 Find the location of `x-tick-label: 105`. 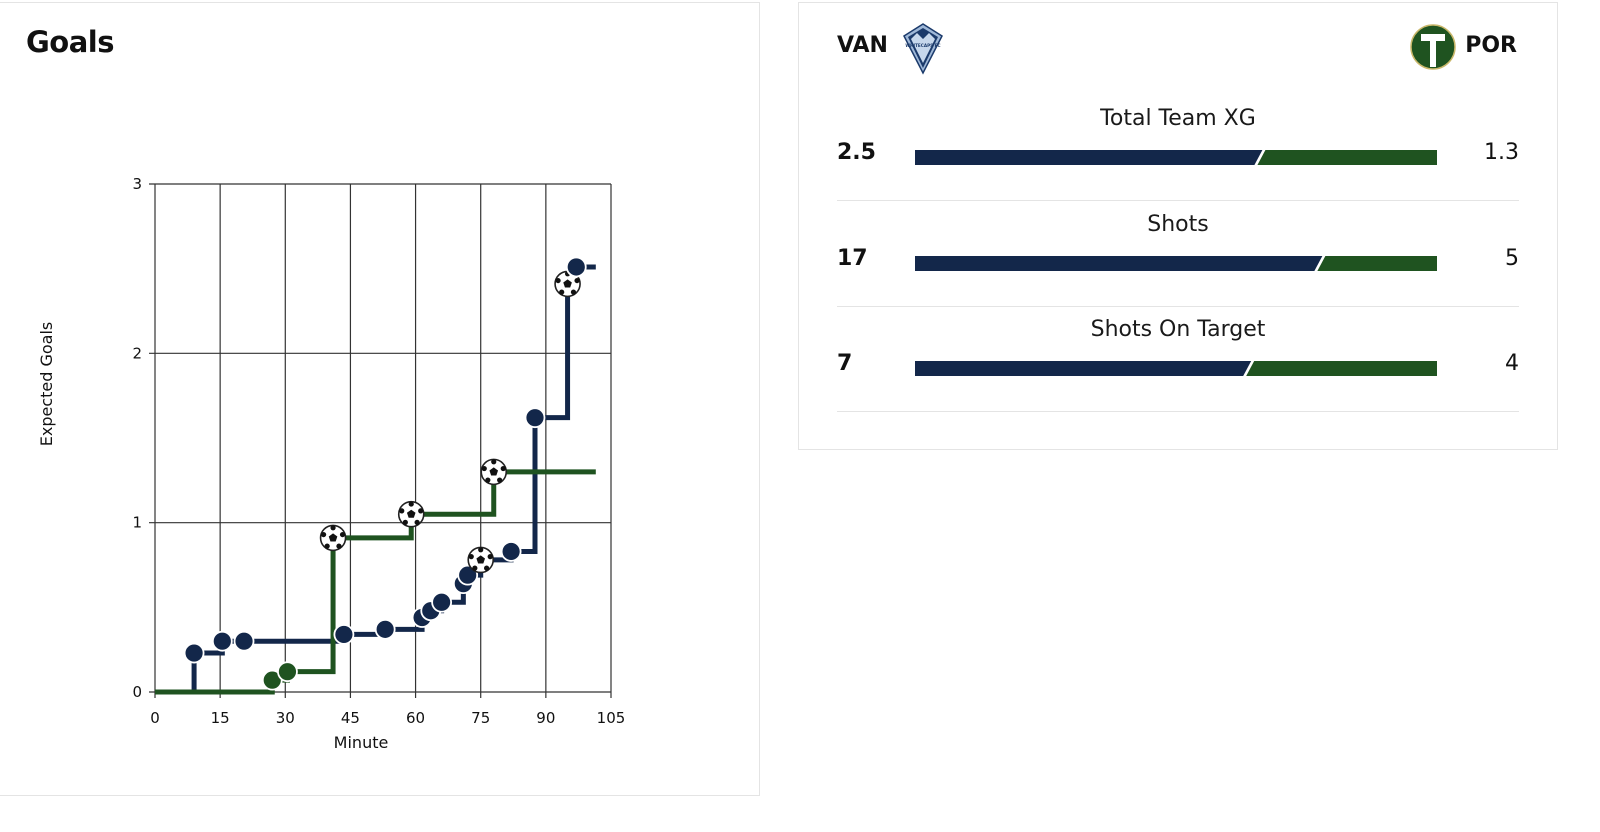

x-tick-label: 105 is located at coordinates (611, 718).